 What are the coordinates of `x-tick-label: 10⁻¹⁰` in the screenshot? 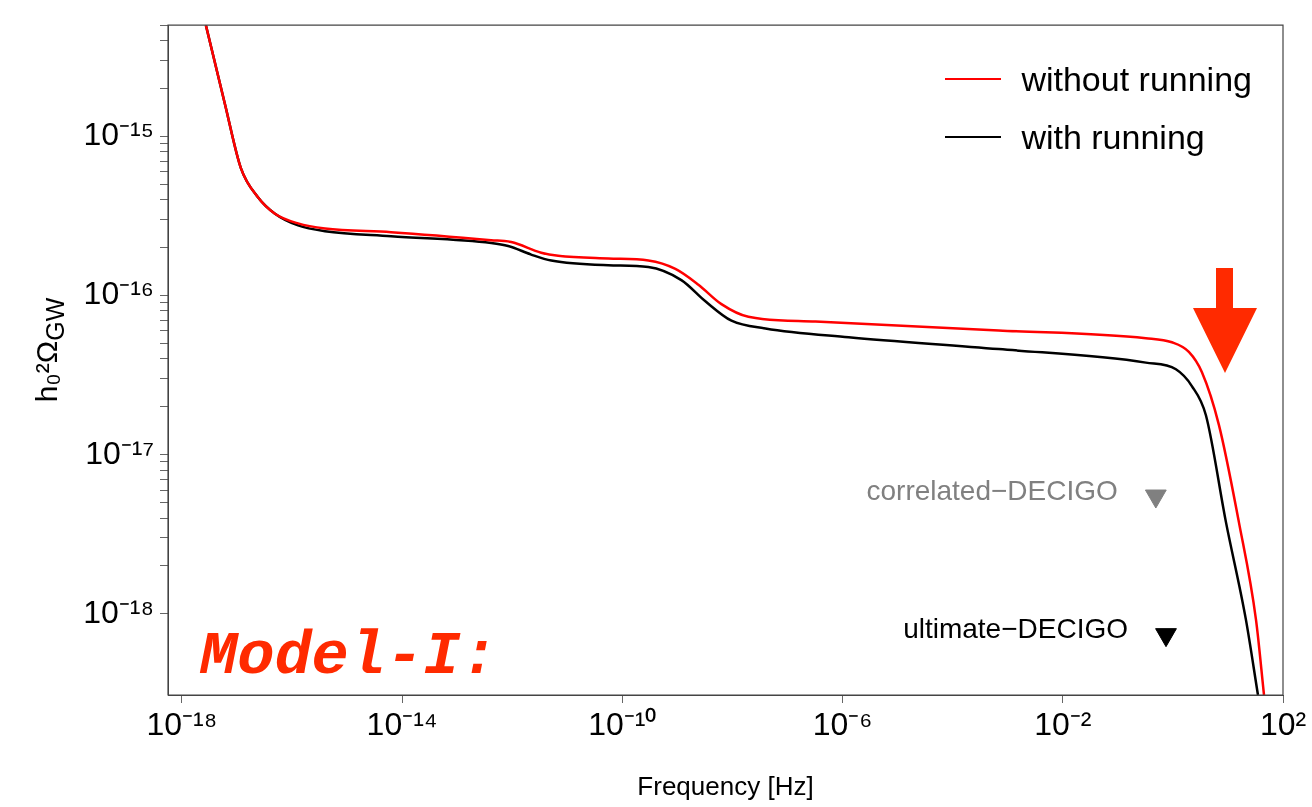 It's located at (622, 724).